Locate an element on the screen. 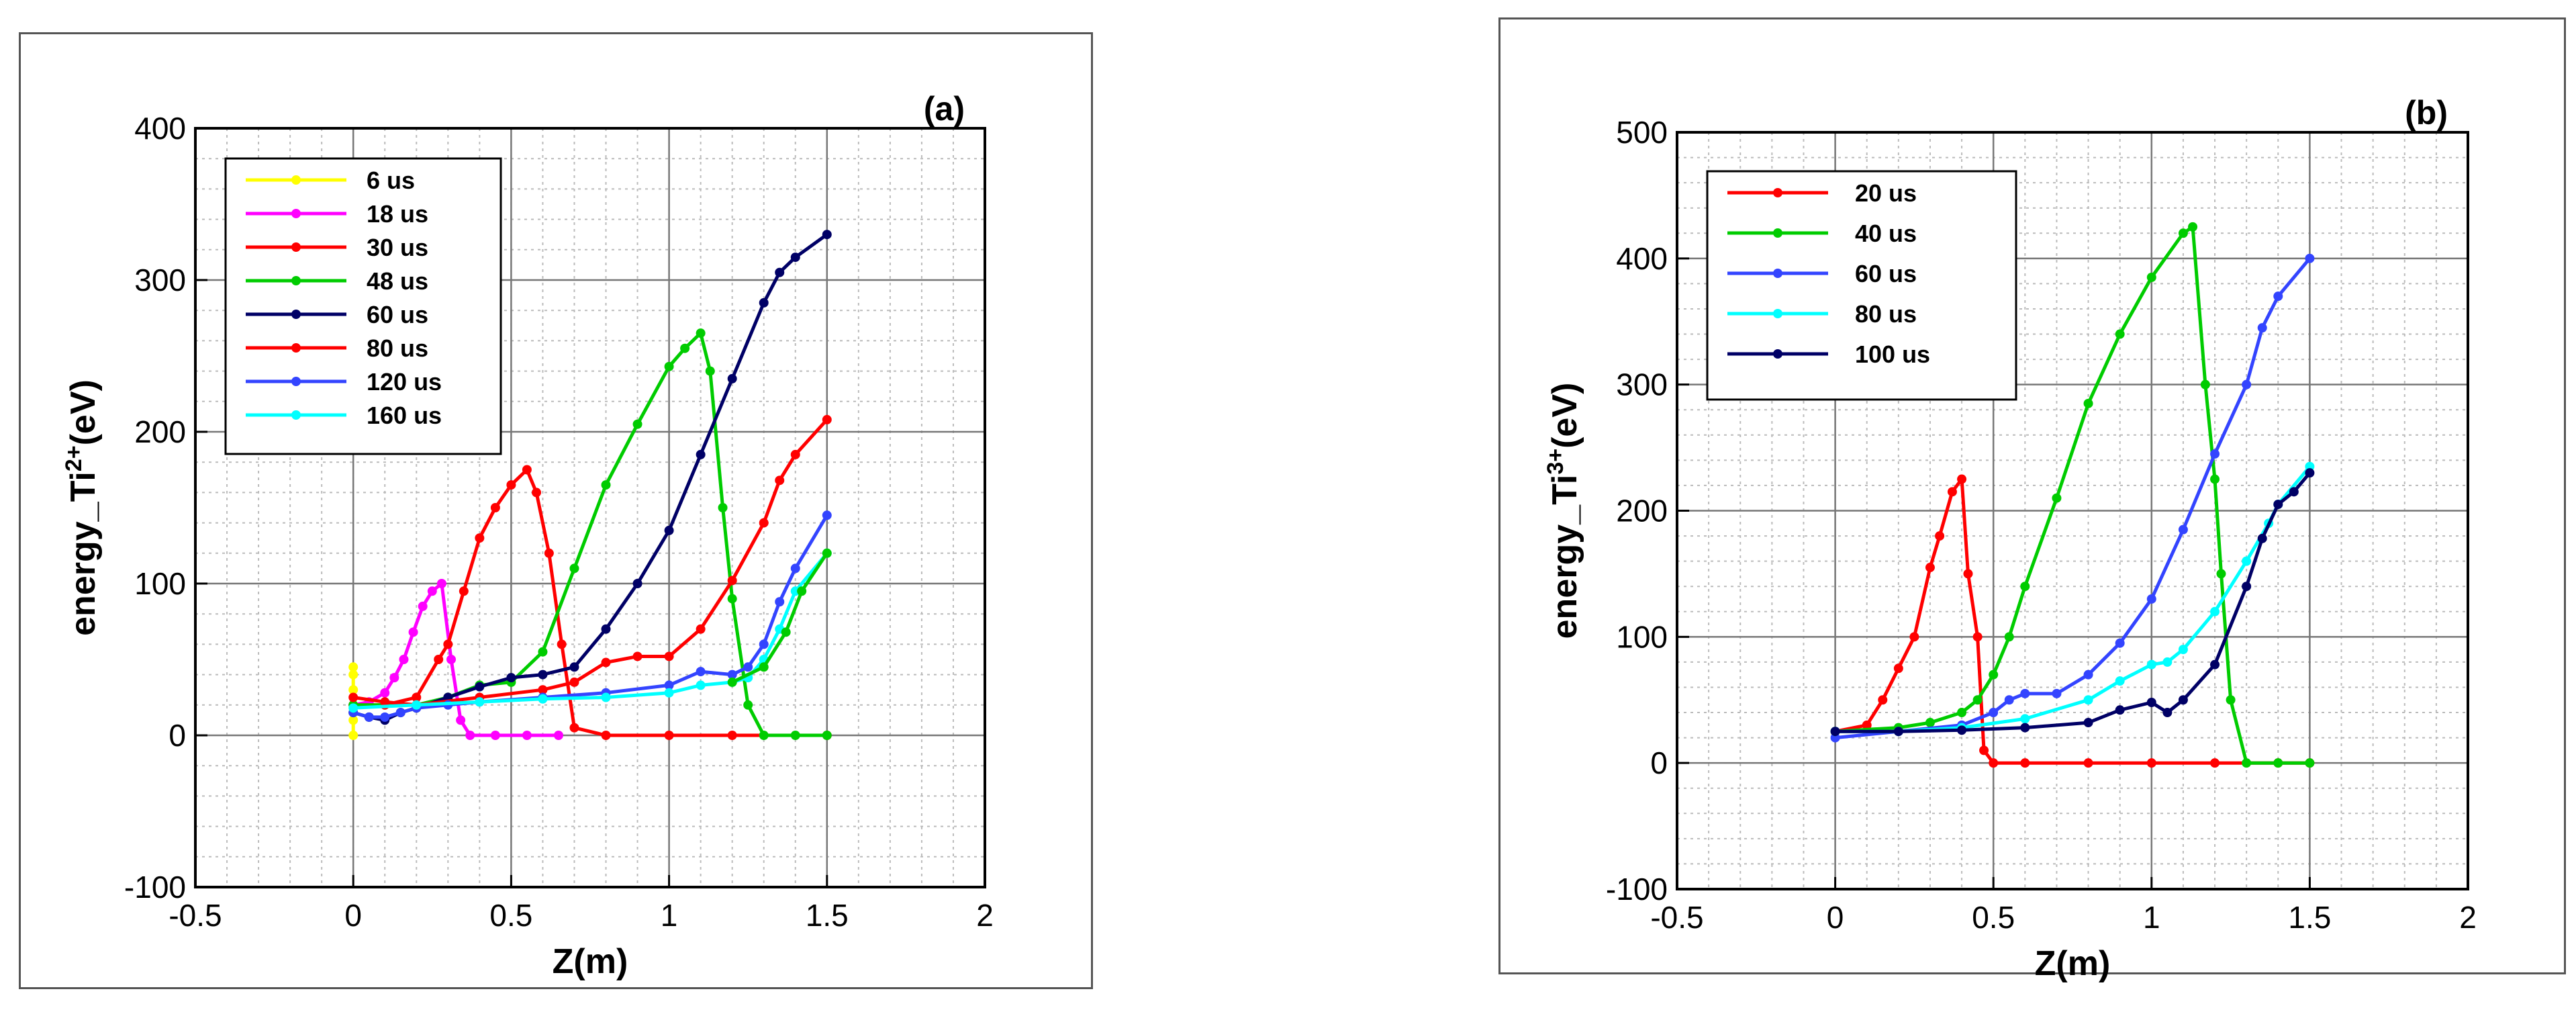 Image resolution: width=2576 pixels, height=1012 pixels. x-tick-label: -0.5 is located at coordinates (196, 915).